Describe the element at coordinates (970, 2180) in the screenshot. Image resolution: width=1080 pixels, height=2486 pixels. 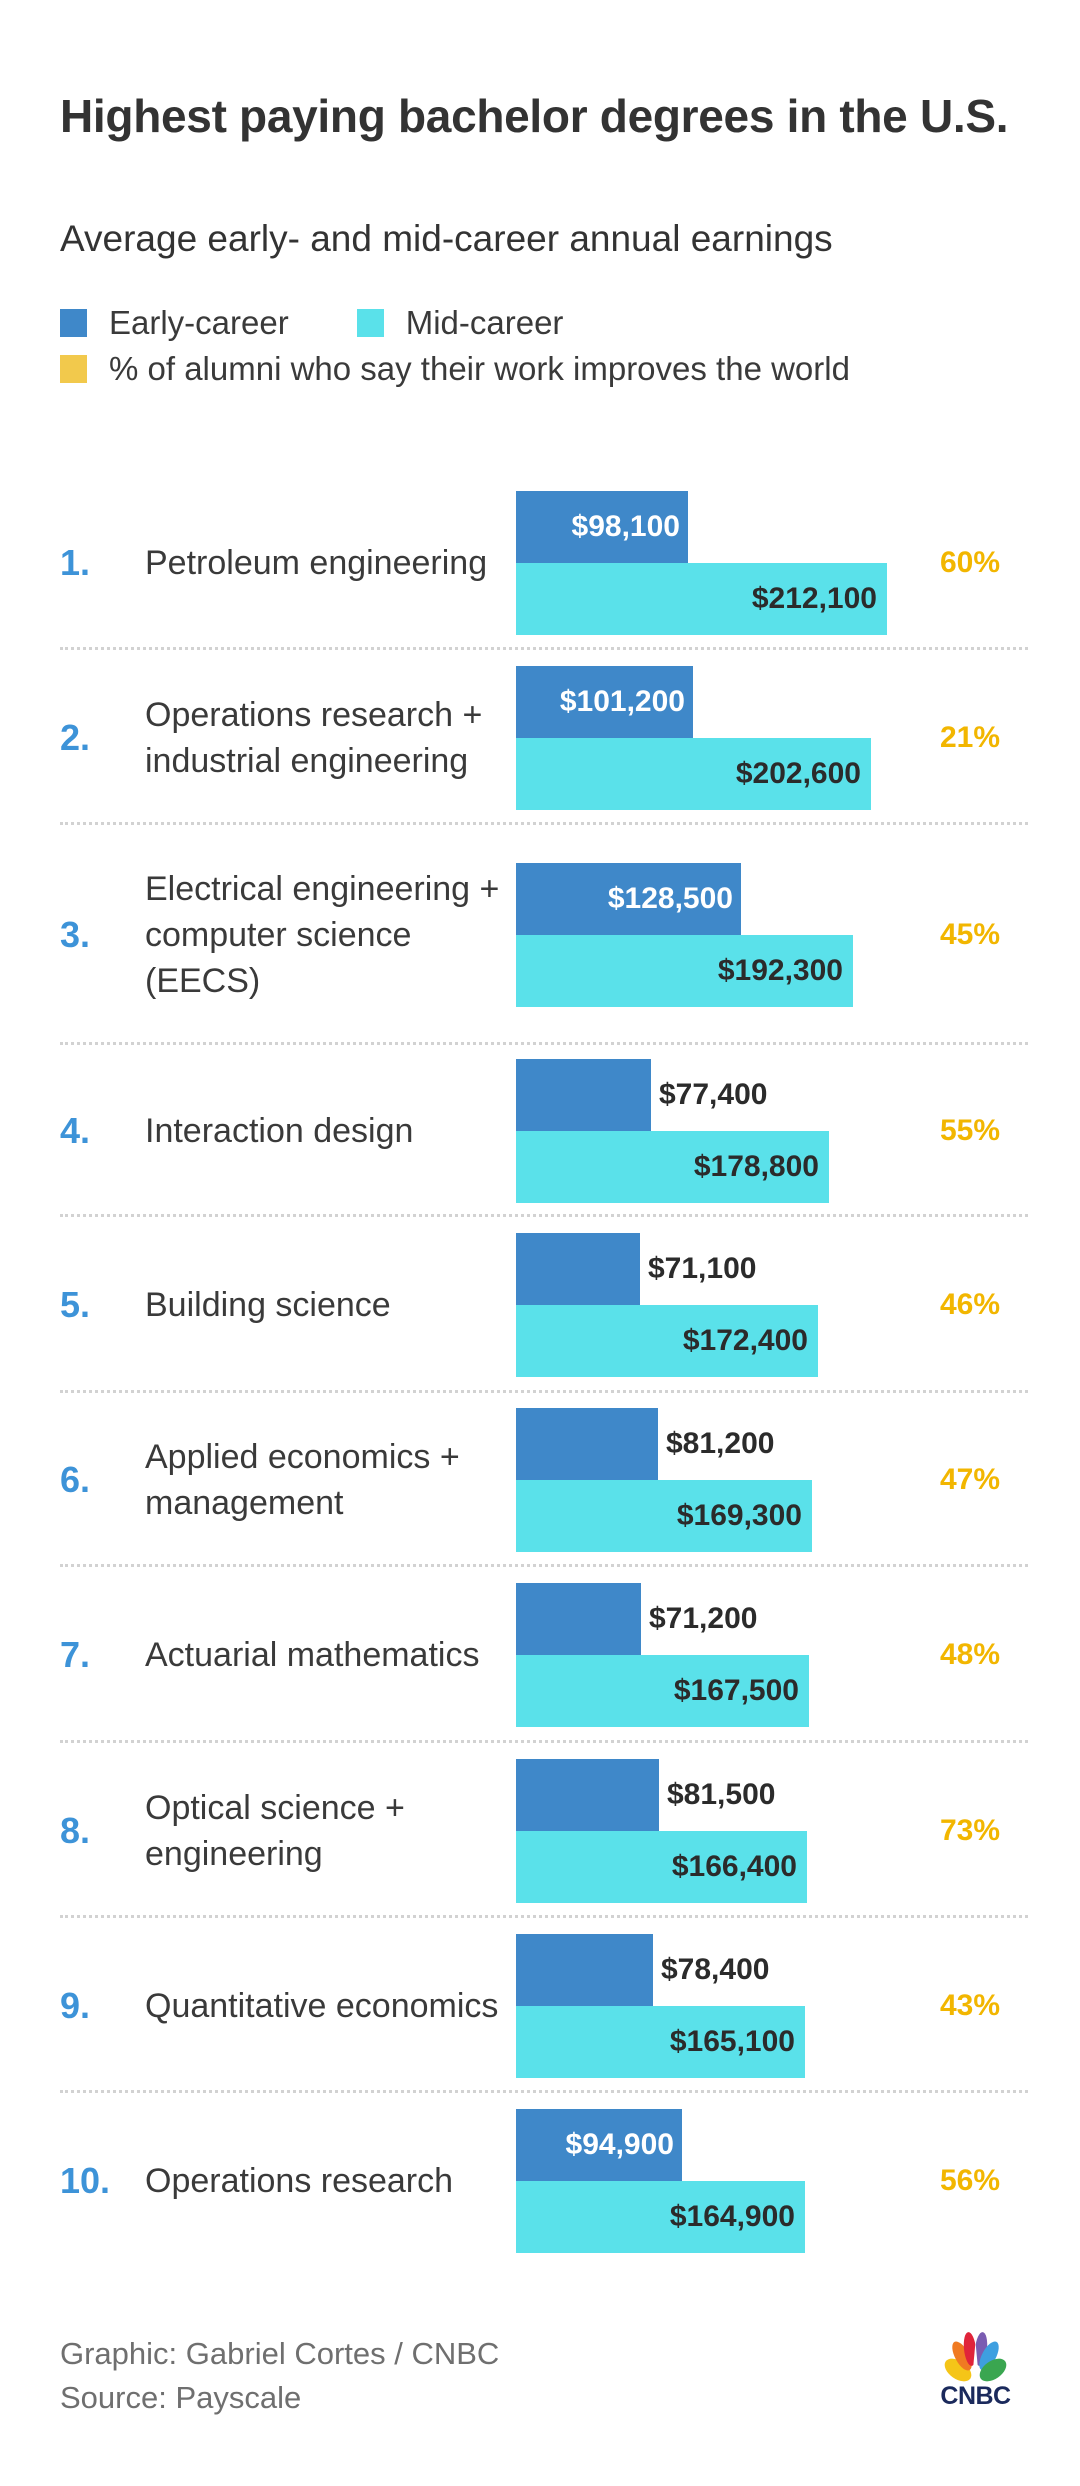
I see `percent-alumni-value: 56%` at that location.